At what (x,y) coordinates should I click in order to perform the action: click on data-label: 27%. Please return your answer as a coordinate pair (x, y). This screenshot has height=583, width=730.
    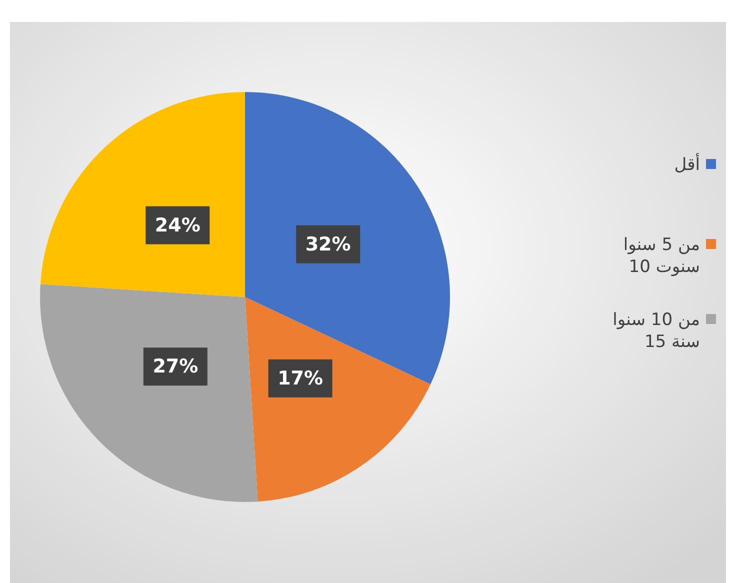
    Looking at the image, I should click on (175, 367).